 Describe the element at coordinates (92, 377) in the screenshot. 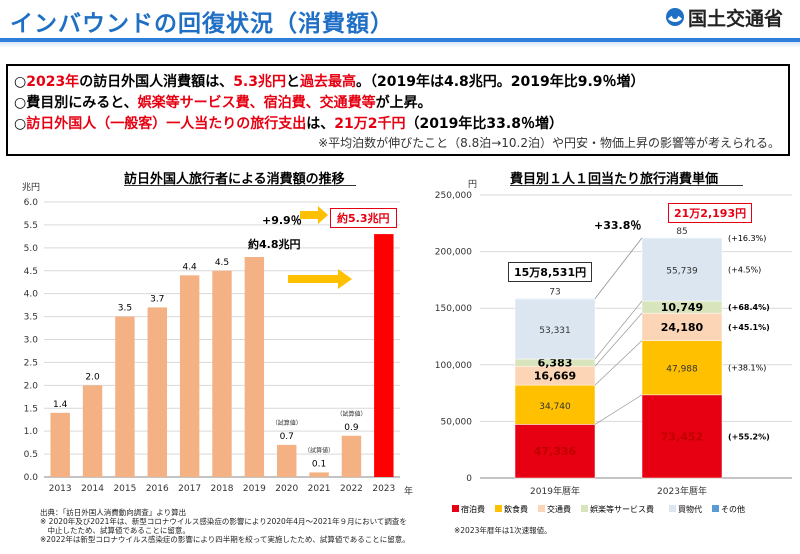

I see `bar-value-label: 2.0` at that location.